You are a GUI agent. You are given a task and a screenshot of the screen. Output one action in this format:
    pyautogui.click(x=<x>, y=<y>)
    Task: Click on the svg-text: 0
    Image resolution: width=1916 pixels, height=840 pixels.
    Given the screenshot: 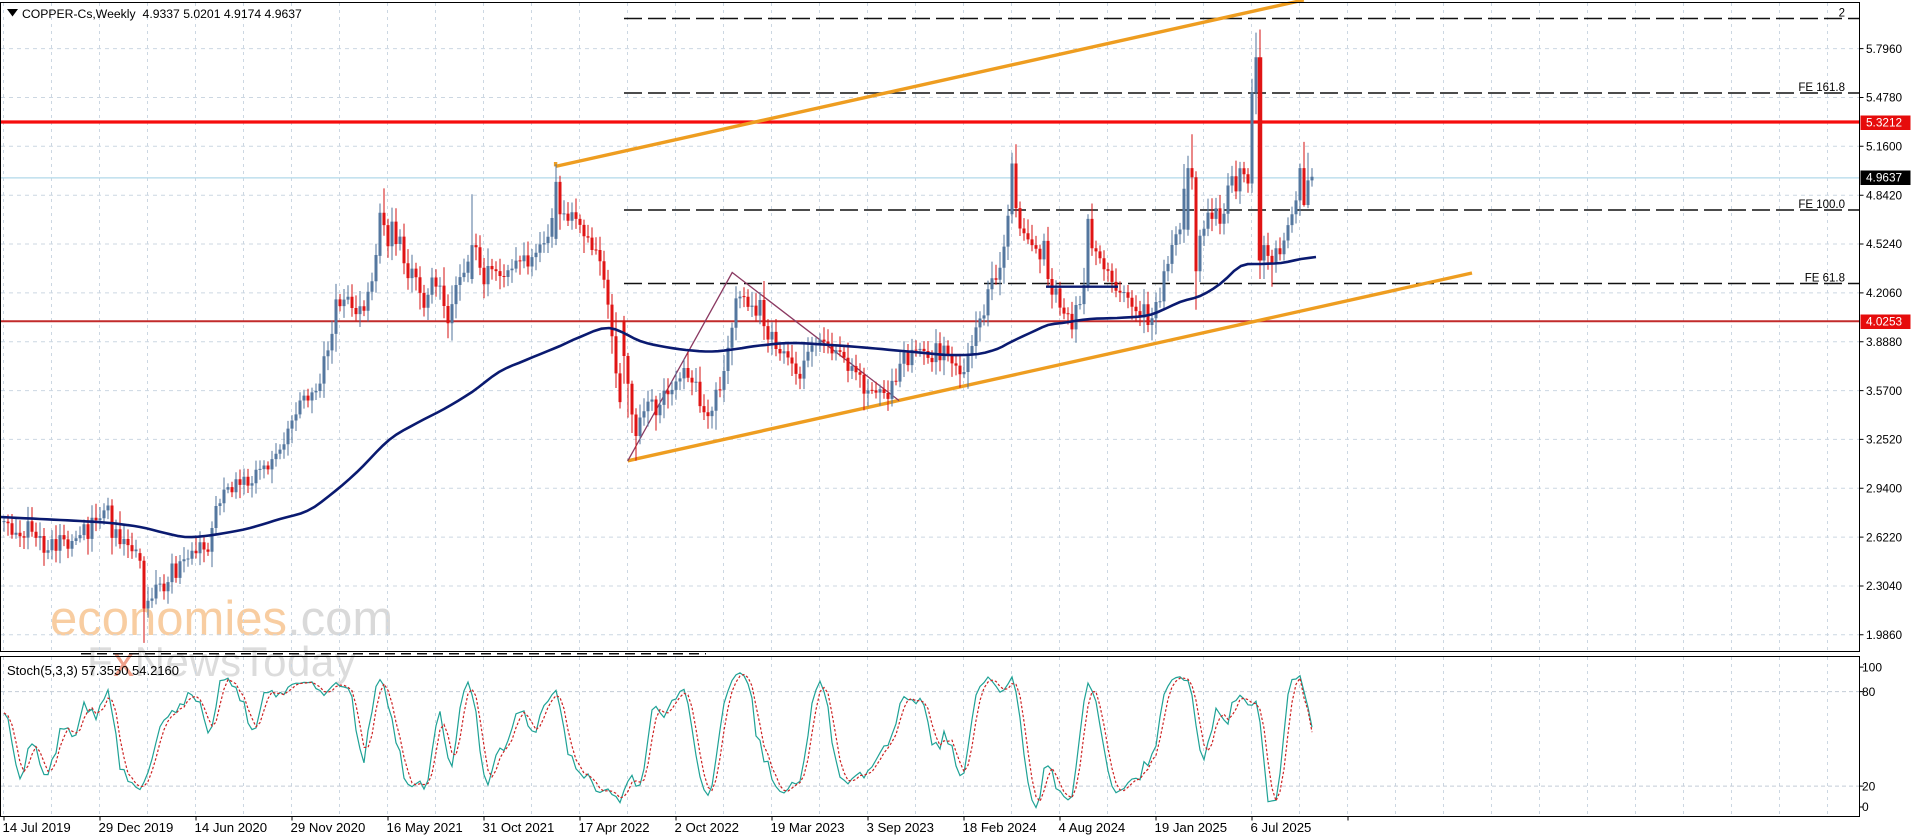 What is the action you would take?
    pyautogui.click(x=1865, y=807)
    